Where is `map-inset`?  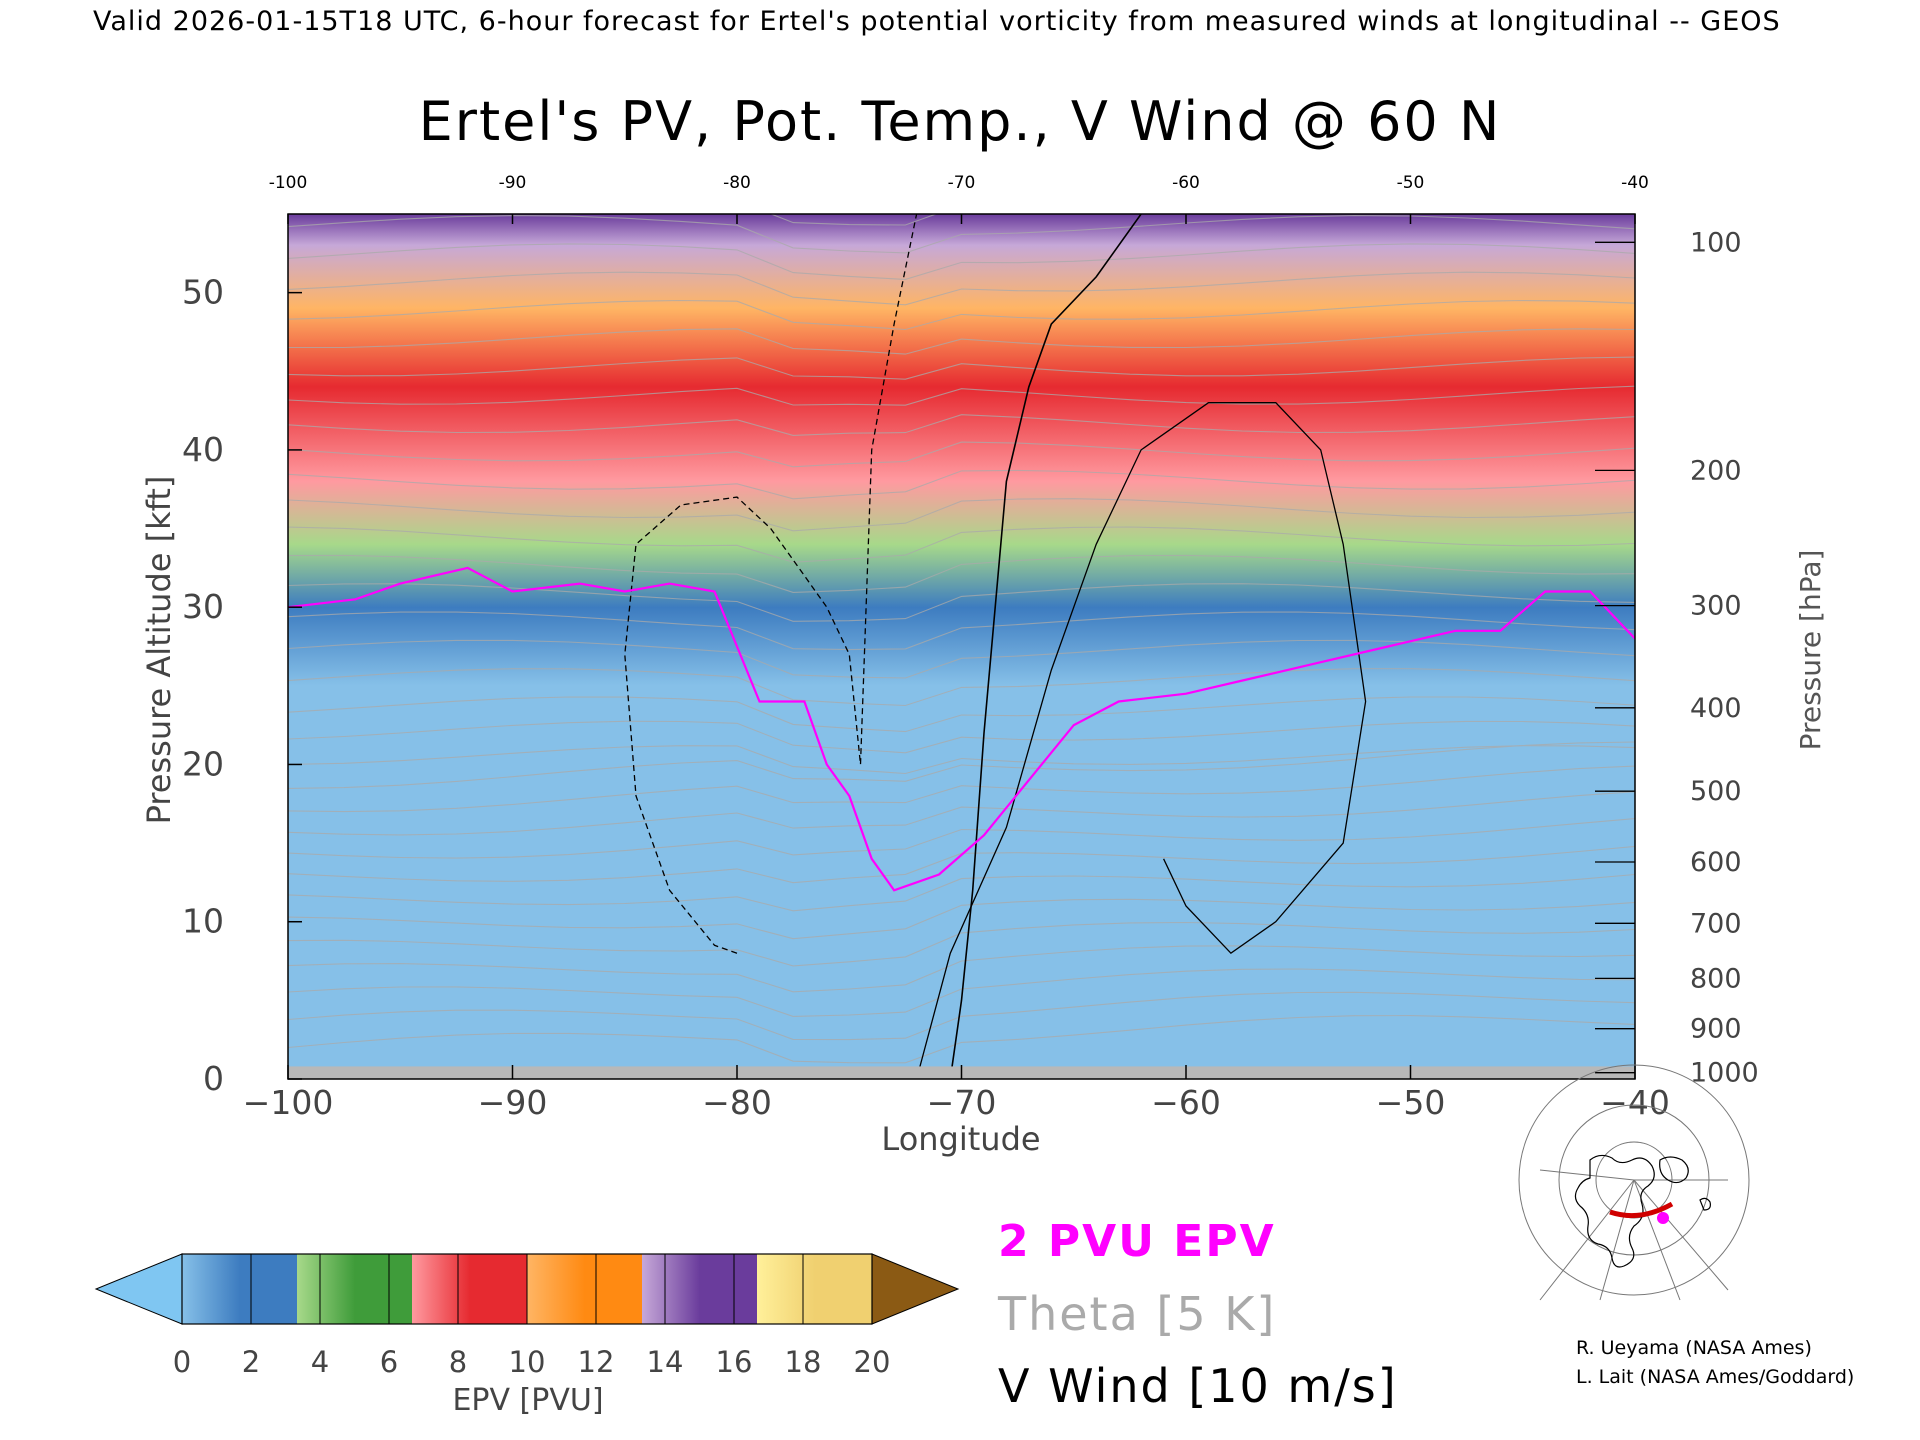 map-inset is located at coordinates (1634, 1182).